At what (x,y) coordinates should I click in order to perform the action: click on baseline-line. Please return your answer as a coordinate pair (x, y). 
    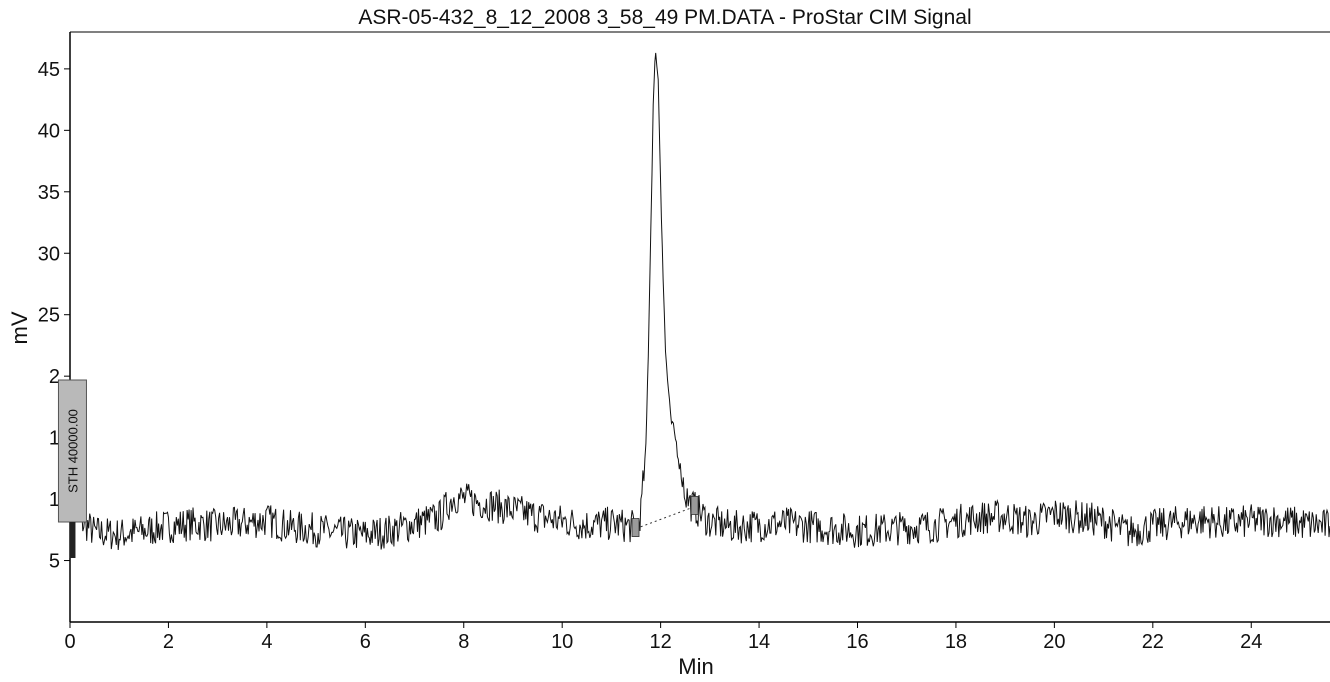
    Looking at the image, I should click on (665, 517).